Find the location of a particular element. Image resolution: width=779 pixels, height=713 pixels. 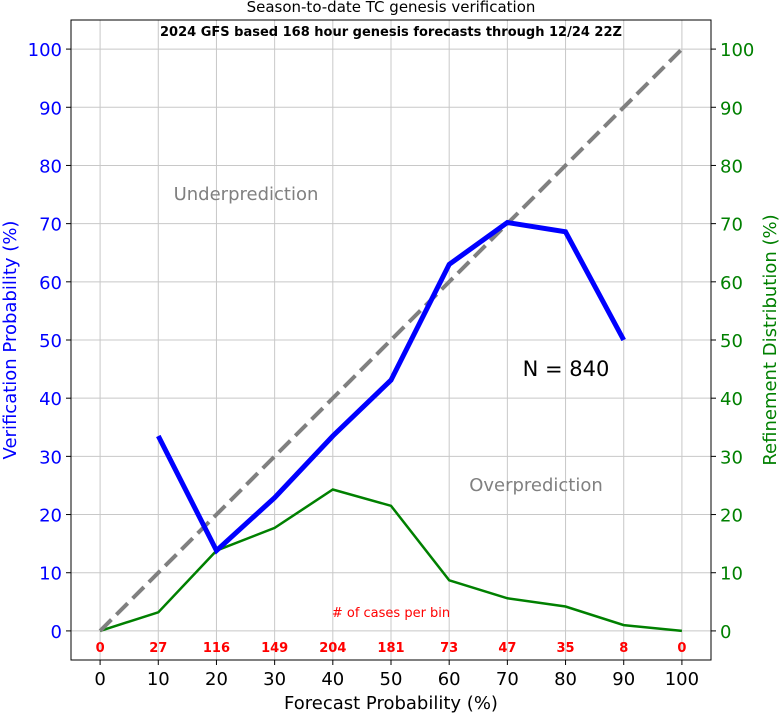

y-tick-label-right: 90 is located at coordinates (731, 108).